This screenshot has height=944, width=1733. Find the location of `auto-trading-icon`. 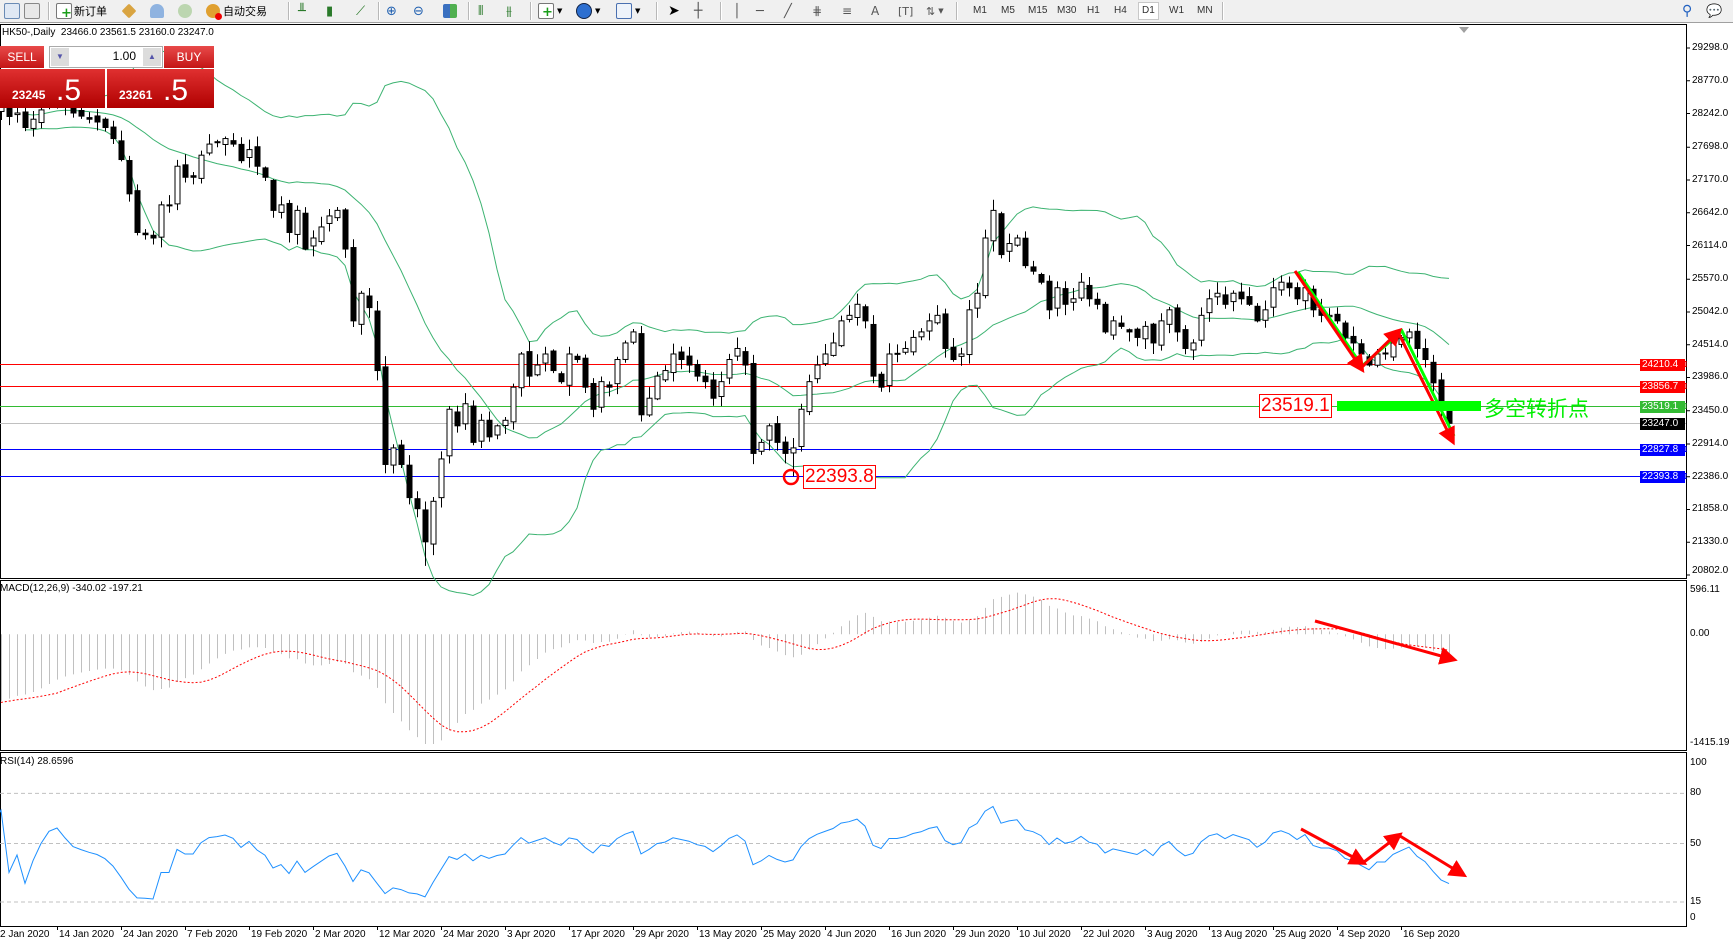

auto-trading-icon is located at coordinates (214, 12).